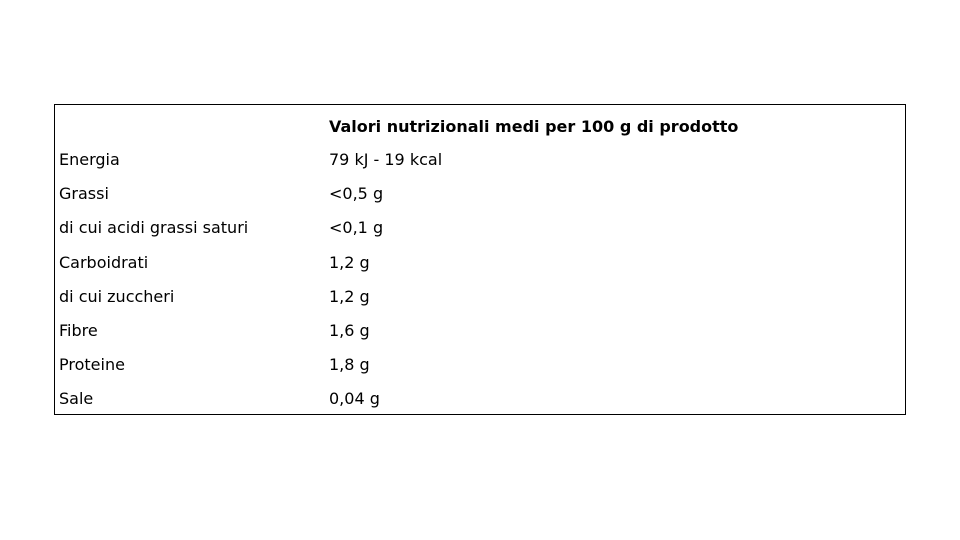 Image resolution: width=960 pixels, height=540 pixels. Describe the element at coordinates (76, 399) in the screenshot. I see `nutrient-name: Sale` at that location.